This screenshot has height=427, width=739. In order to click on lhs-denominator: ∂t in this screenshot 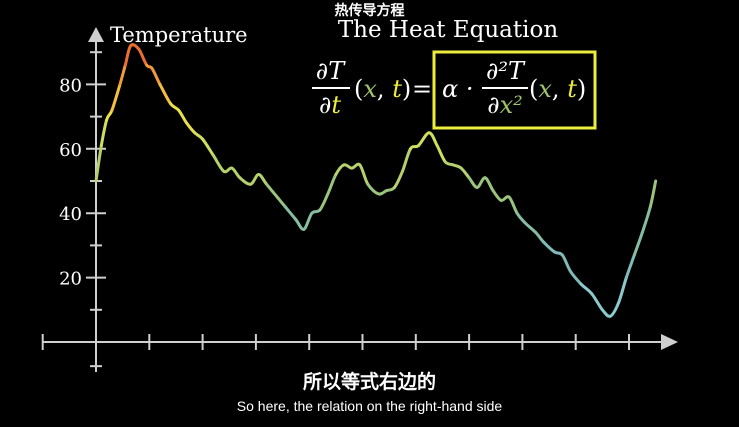, I will do `click(330, 105)`.